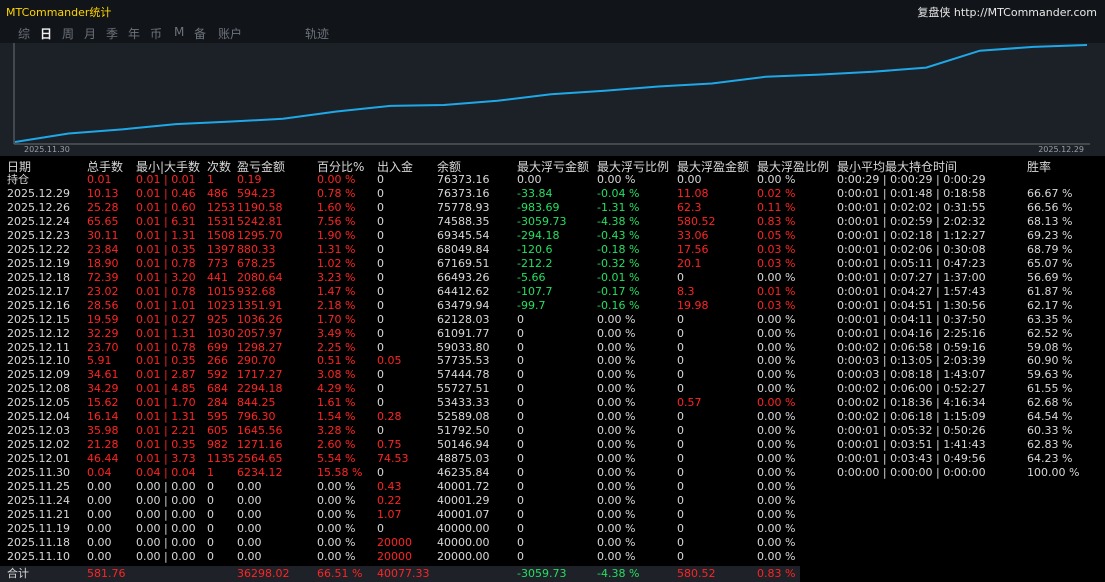 The height and width of the screenshot is (582, 1105). I want to click on cell: 46235.84, so click(463, 473).